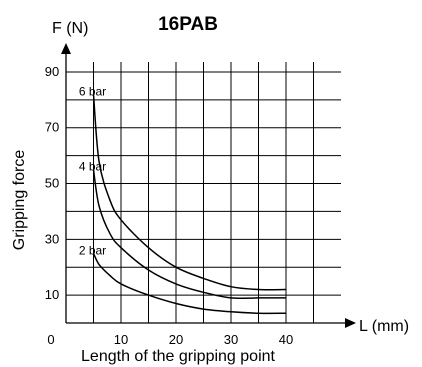 This screenshot has width=422, height=367. Describe the element at coordinates (121, 339) in the screenshot. I see `x-tick-label: 10` at that location.